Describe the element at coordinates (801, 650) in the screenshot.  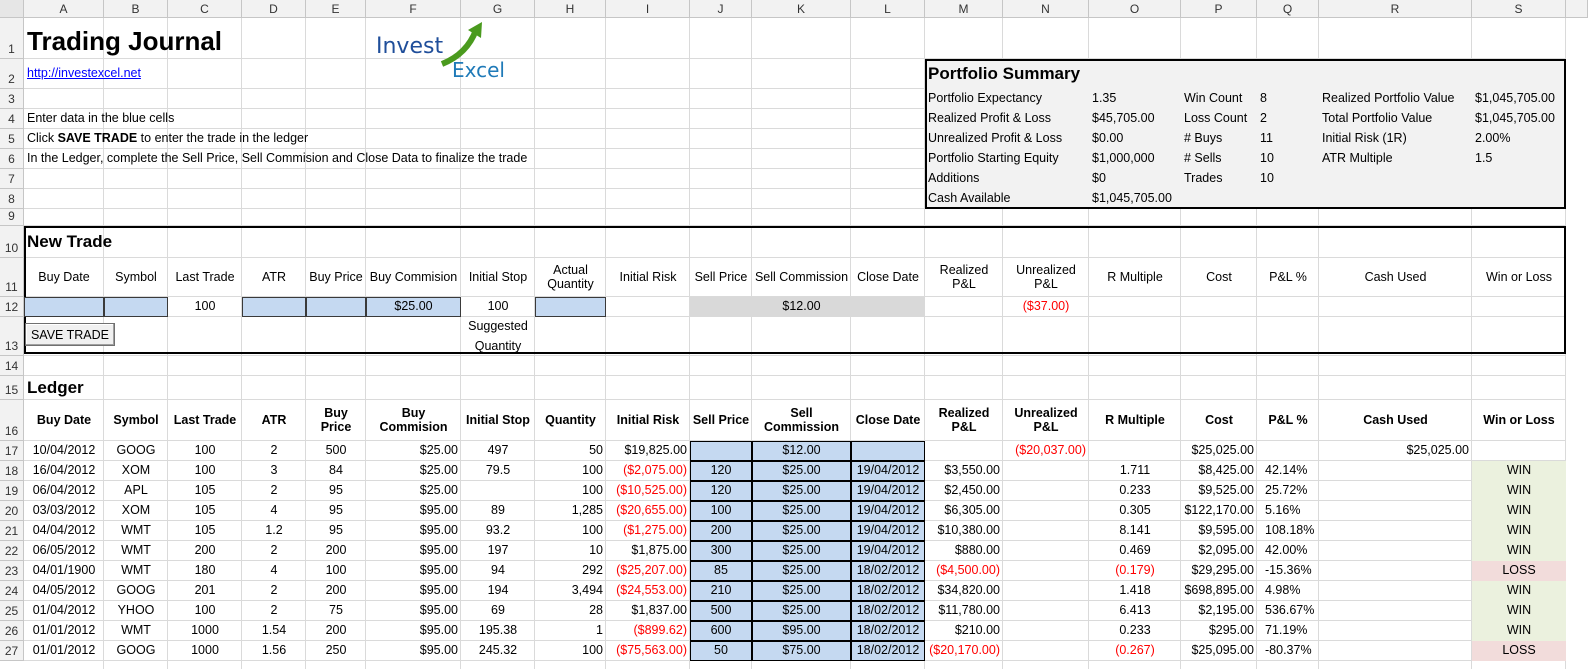
I see `ledger-cell-sell-commission: $75.00` at that location.